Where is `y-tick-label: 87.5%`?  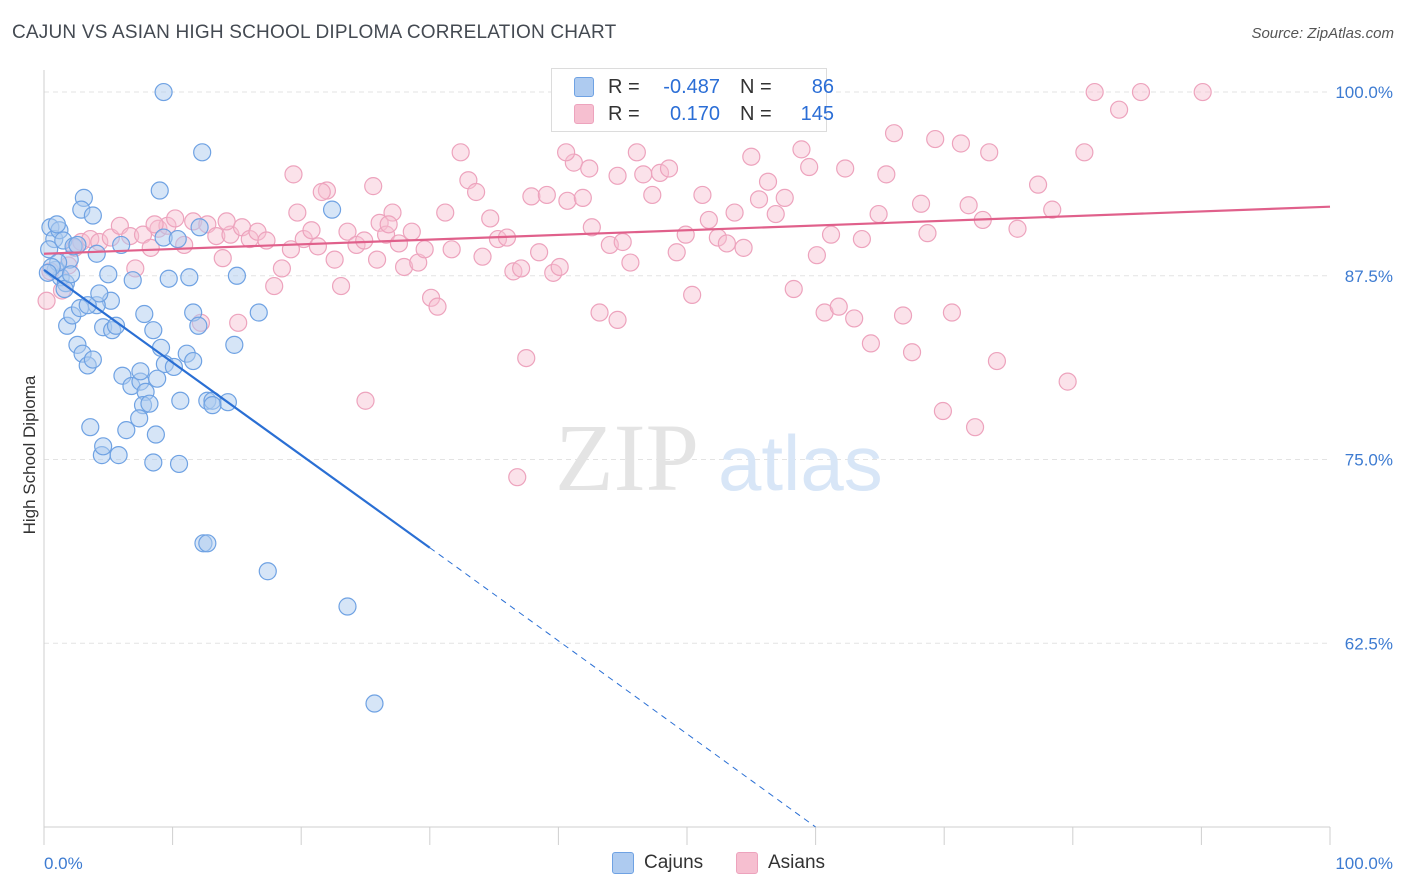
y-tick-label: 87.5% is located at coordinates (1369, 276).